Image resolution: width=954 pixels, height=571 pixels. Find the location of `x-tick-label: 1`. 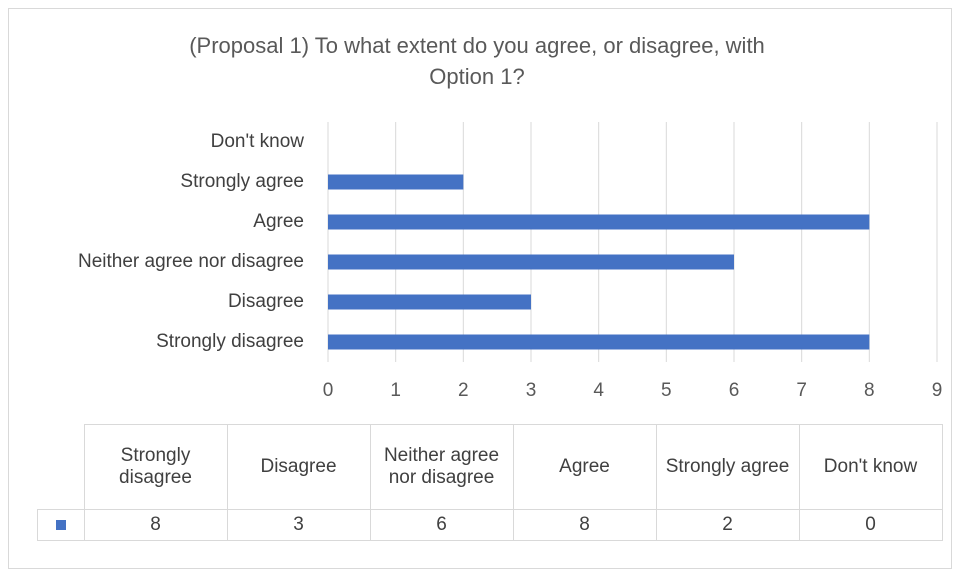

x-tick-label: 1 is located at coordinates (395, 390).